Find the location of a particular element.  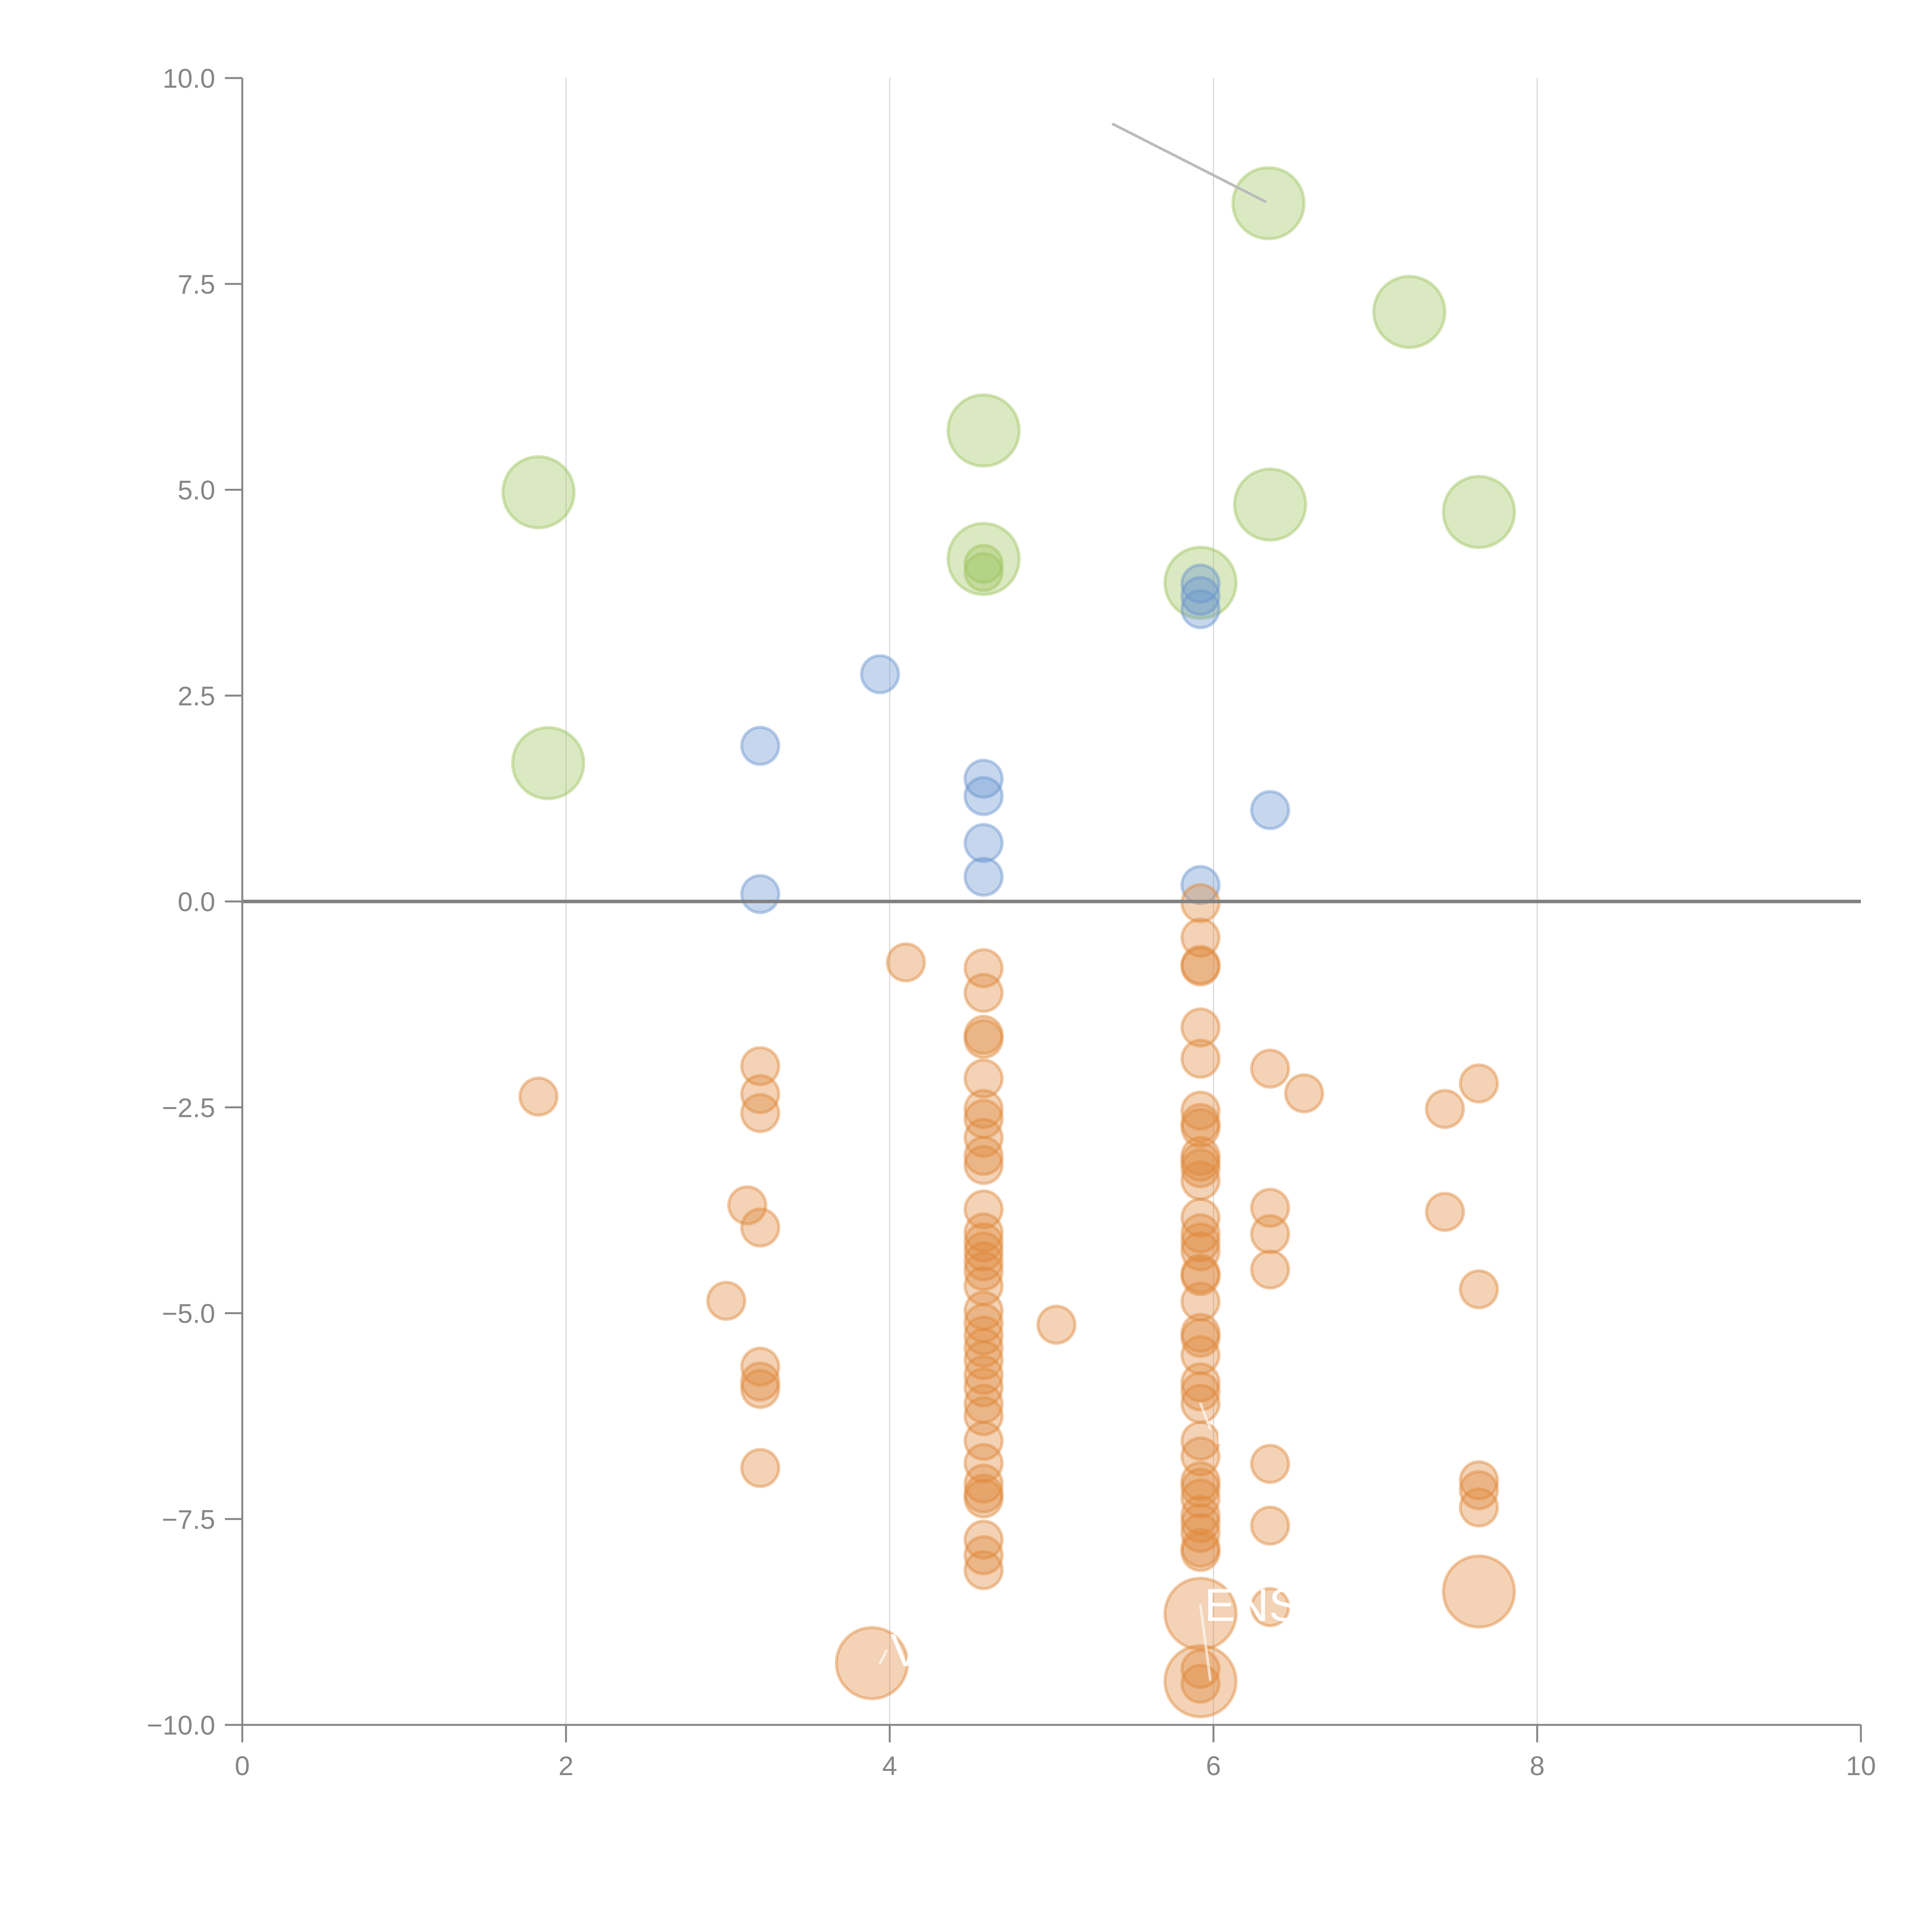

y-tick-label: −10.0 is located at coordinates (181, 1725).